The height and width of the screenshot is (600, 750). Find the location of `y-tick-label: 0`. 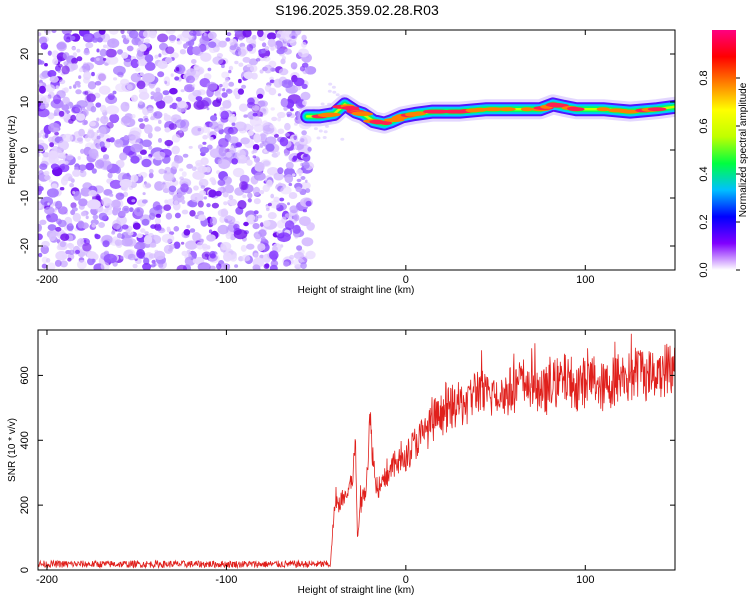

y-tick-label: 0 is located at coordinates (25, 570).